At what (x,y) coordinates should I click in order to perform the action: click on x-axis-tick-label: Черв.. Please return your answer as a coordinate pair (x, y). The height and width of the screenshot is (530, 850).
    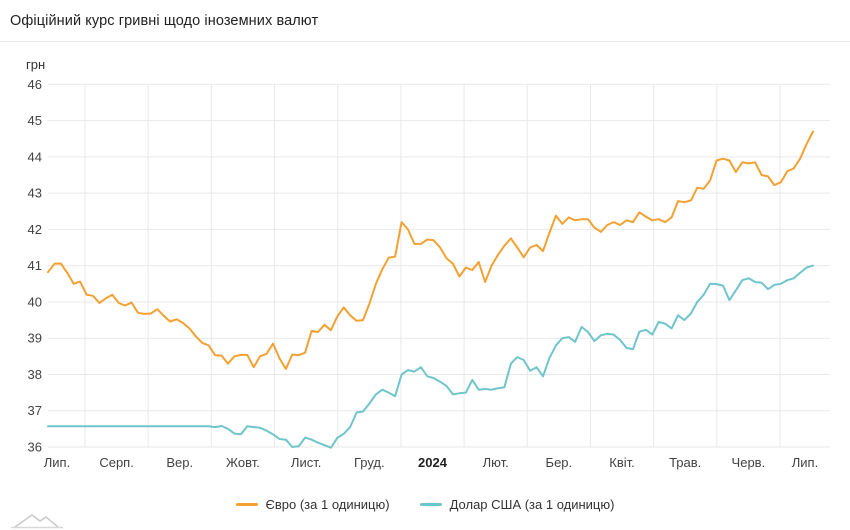
    Looking at the image, I should click on (749, 462).